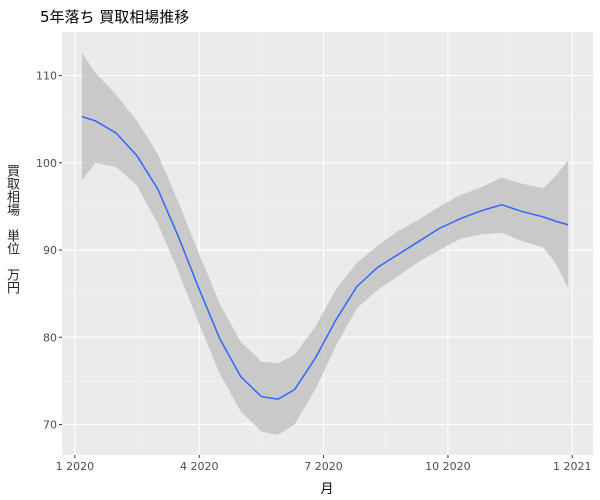 The height and width of the screenshot is (500, 600). I want to click on y-tick-label: 100, so click(46, 163).